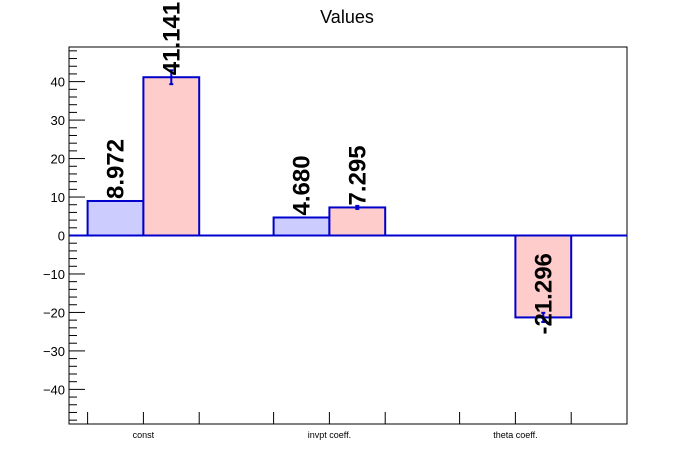 The image size is (696, 472). Describe the element at coordinates (116, 169) in the screenshot. I see `data-label: 8.972` at that location.